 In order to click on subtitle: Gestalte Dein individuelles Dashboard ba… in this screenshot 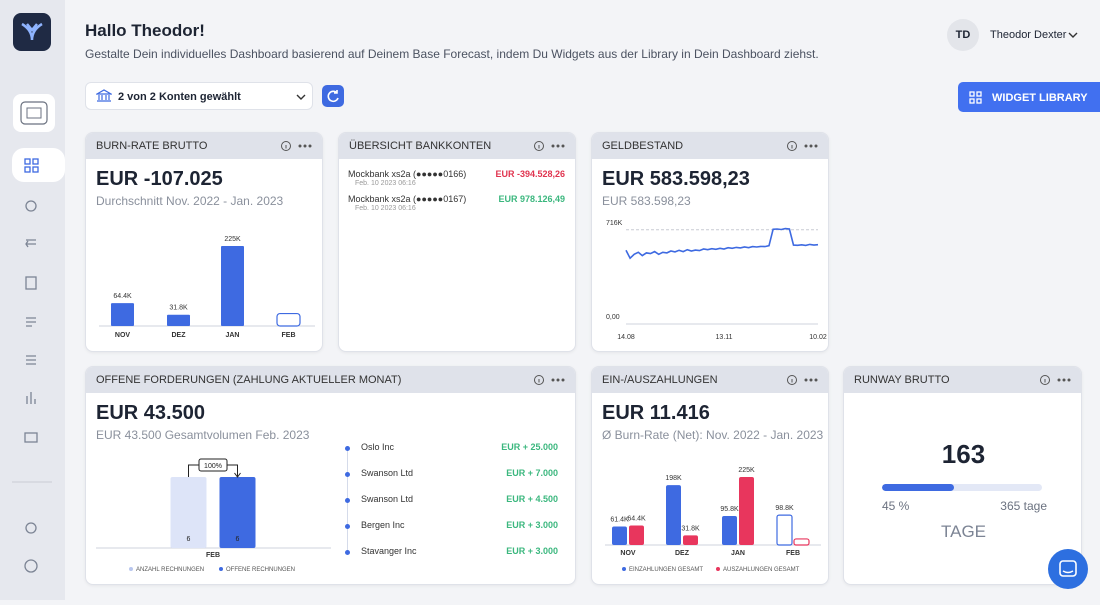, I will do `click(452, 54)`.